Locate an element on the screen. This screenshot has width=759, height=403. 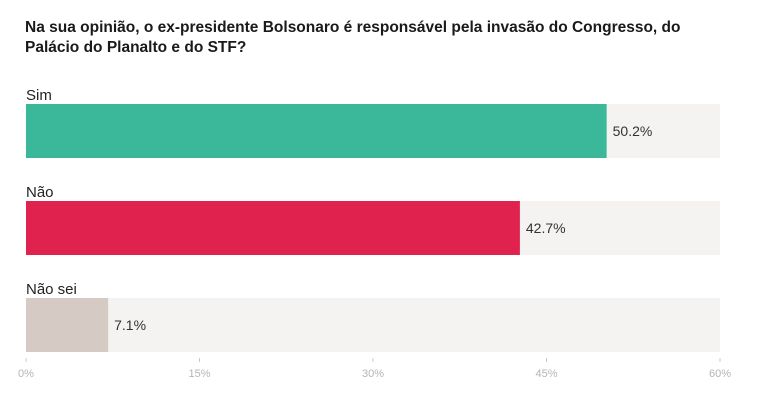
x-tick-label: 60% is located at coordinates (720, 374).